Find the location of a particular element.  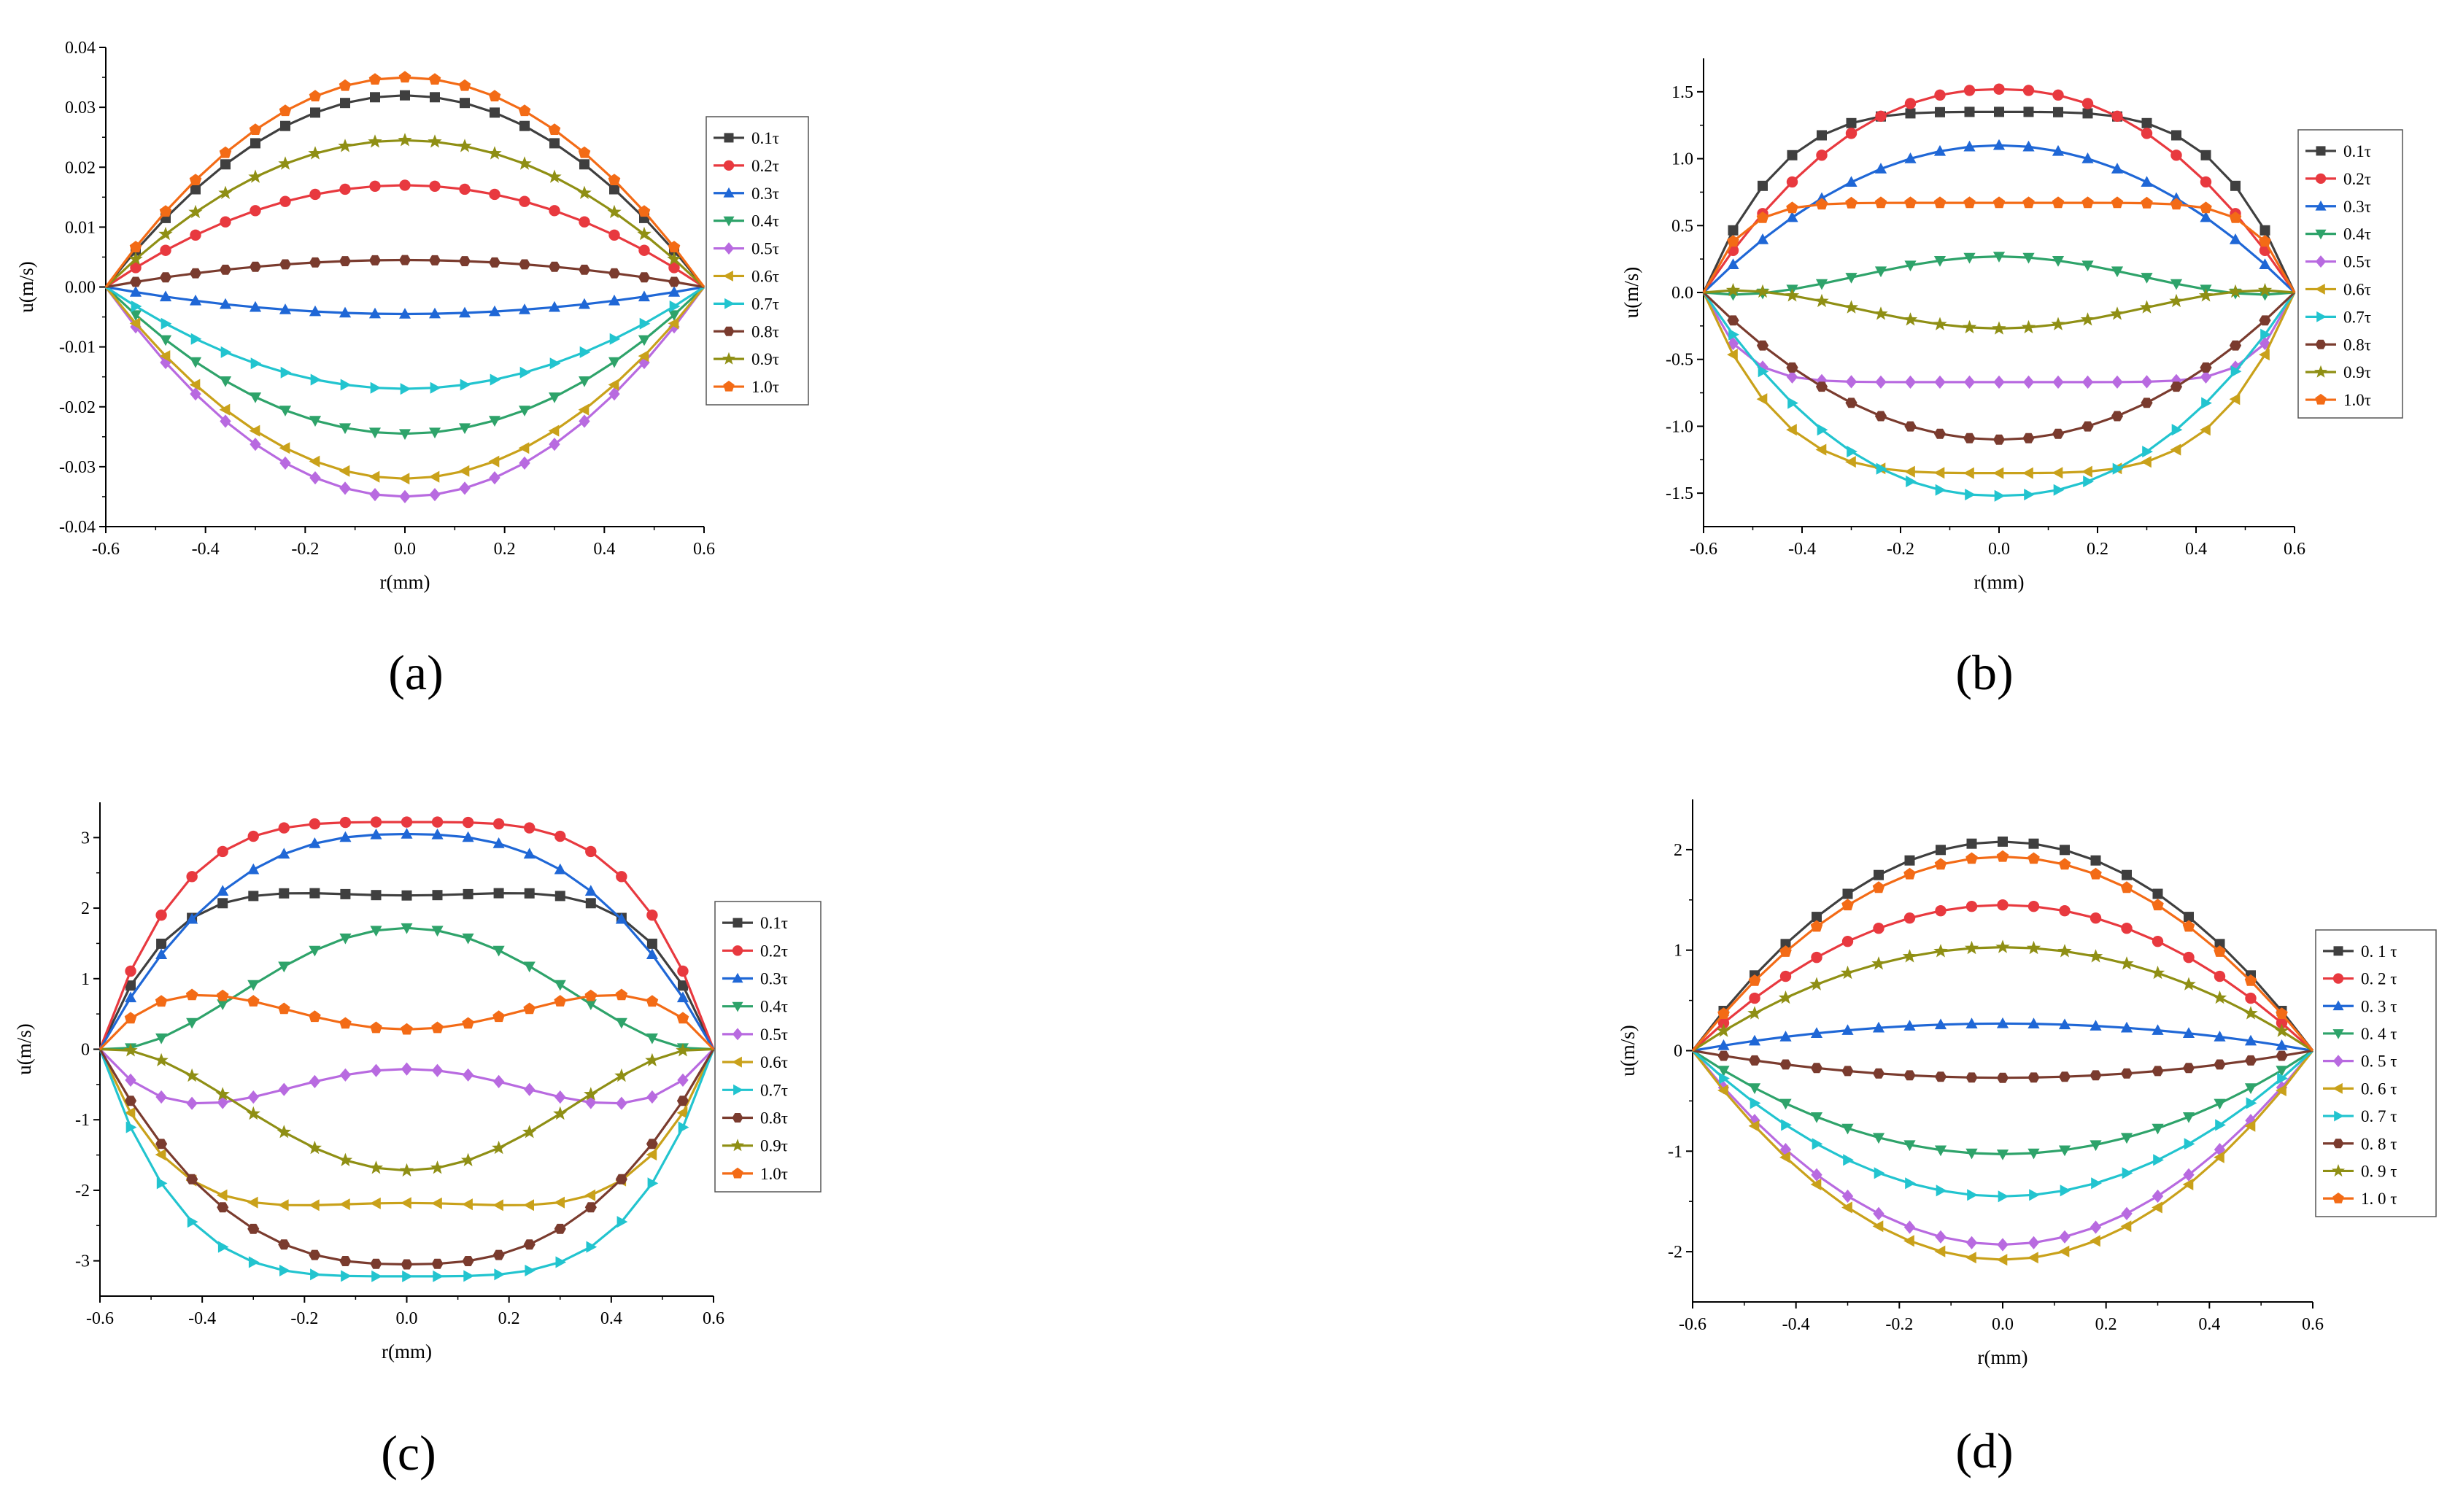

x-tick-label: 0.2 is located at coordinates (505, 549).